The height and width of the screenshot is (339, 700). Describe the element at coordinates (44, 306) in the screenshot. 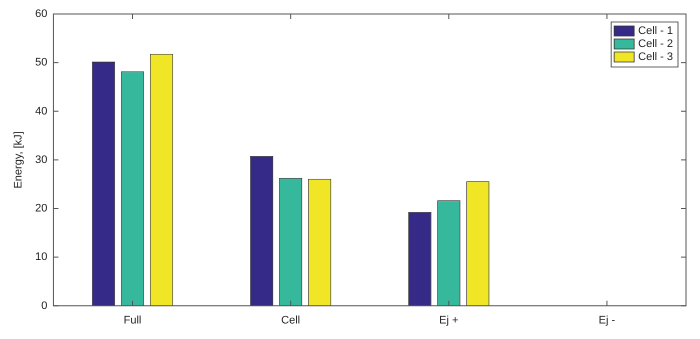

I see `y-tick-label: 0` at that location.